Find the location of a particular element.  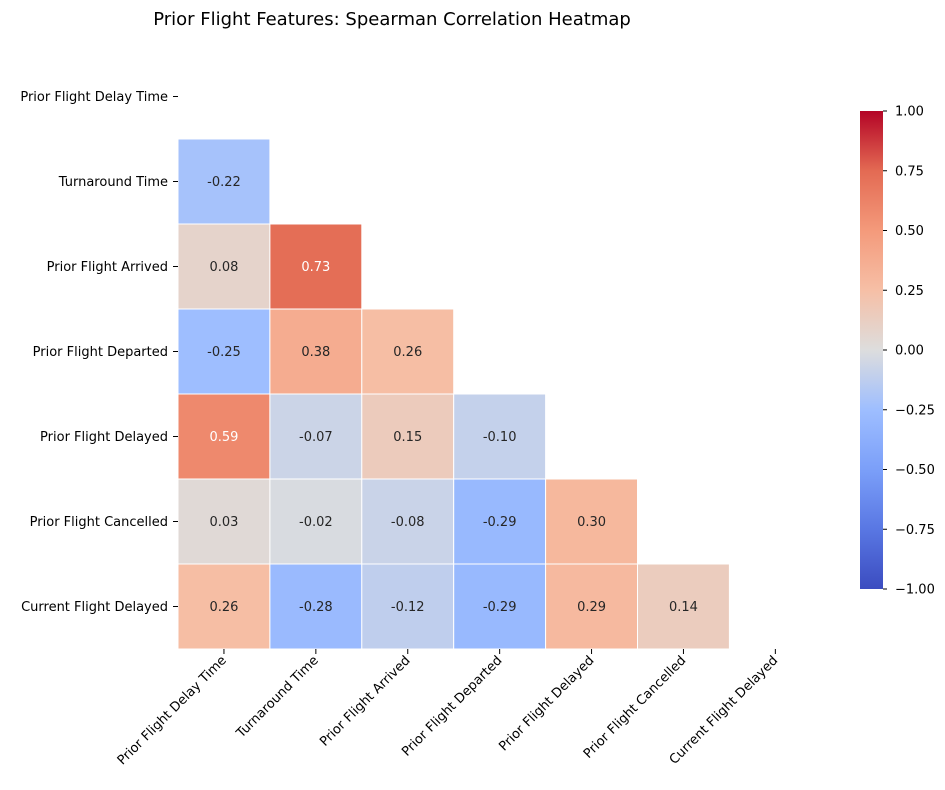

cell-value-label: 0.73 is located at coordinates (315, 267).